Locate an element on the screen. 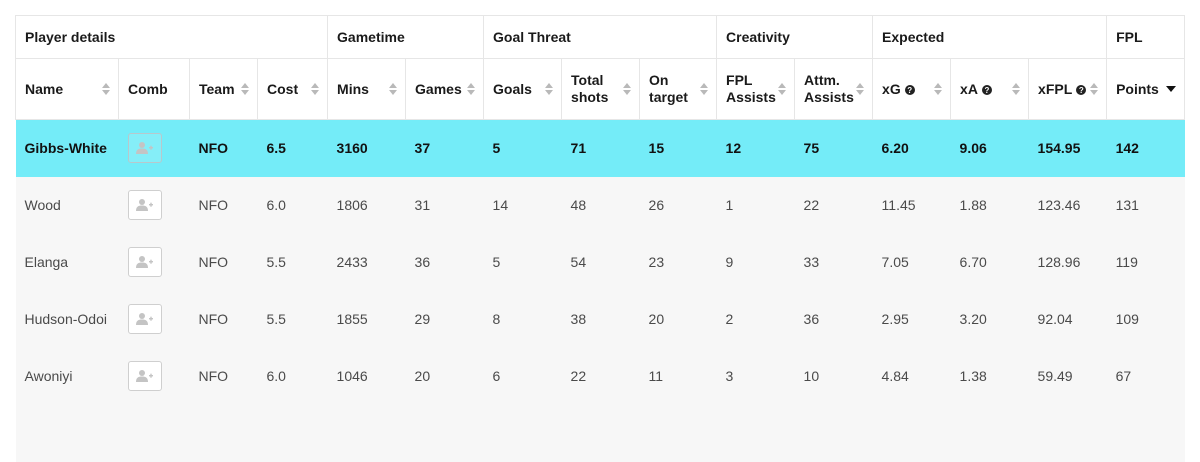  cell-xa is located at coordinates (990, 433).